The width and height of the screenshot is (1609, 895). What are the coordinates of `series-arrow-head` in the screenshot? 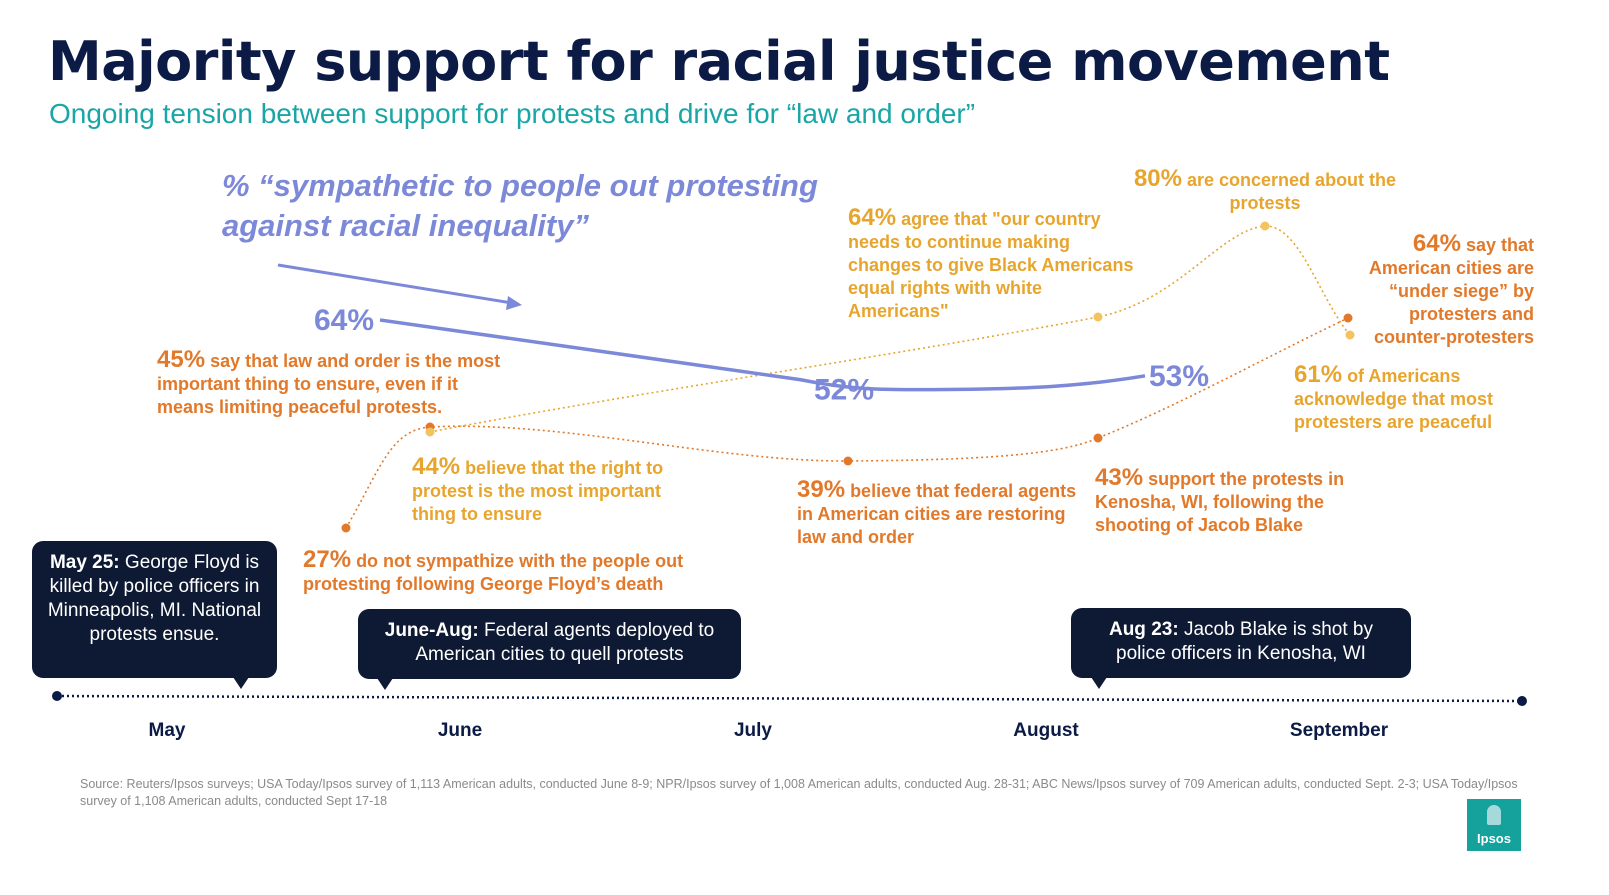 It's located at (514, 303).